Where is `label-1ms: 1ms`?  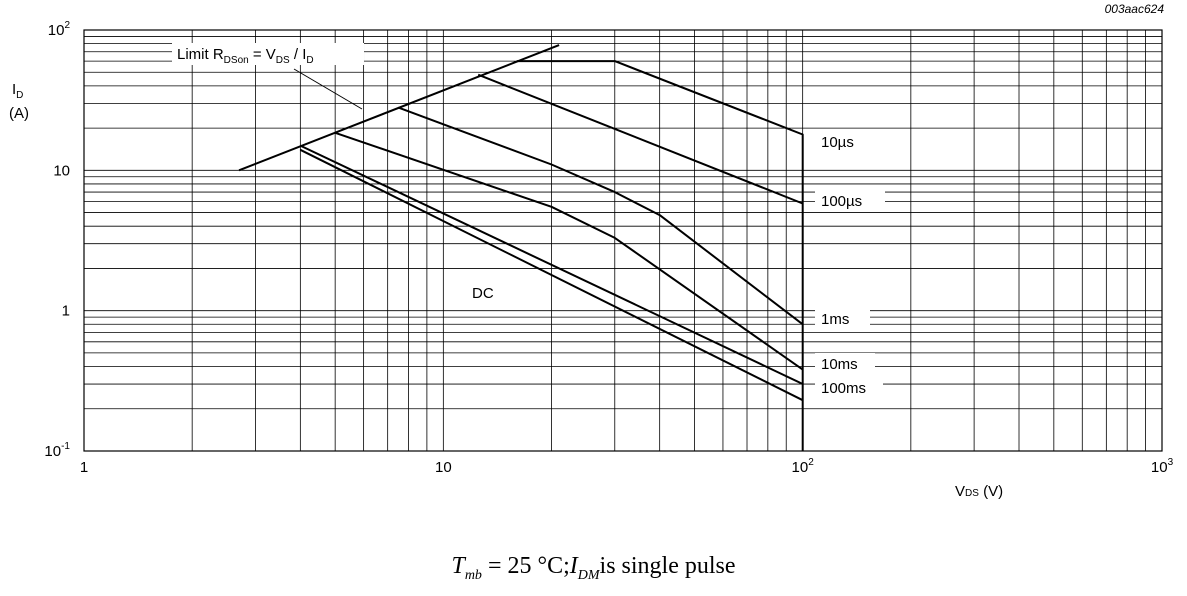 label-1ms: 1ms is located at coordinates (835, 319).